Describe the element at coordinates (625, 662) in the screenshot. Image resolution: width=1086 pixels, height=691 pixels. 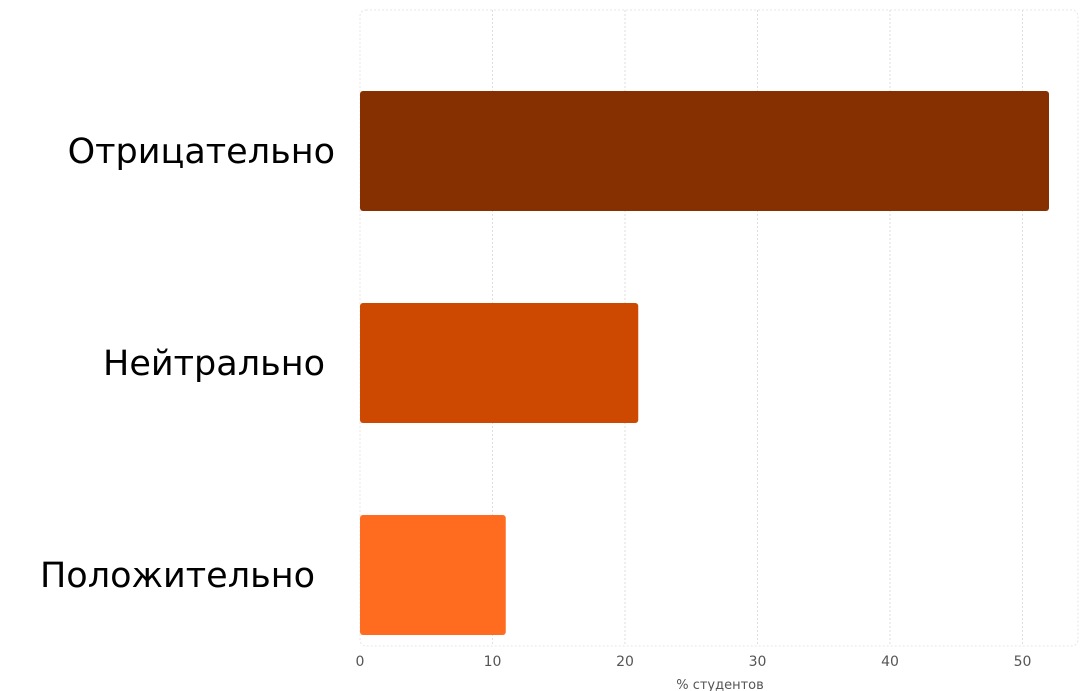
I see `x-tick-label: 20` at that location.